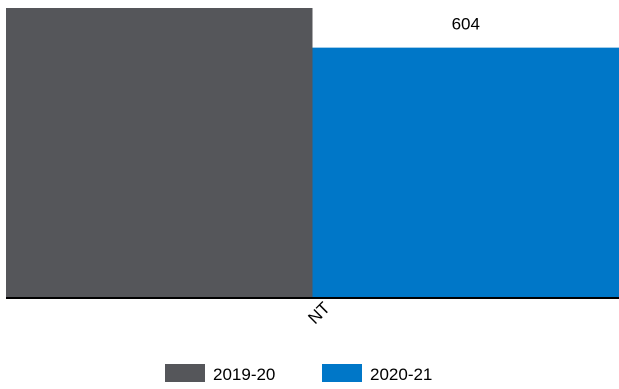 This screenshot has height=389, width=619. What do you see at coordinates (318, 312) in the screenshot?
I see `x-tick-label-nt: NT` at bounding box center [318, 312].